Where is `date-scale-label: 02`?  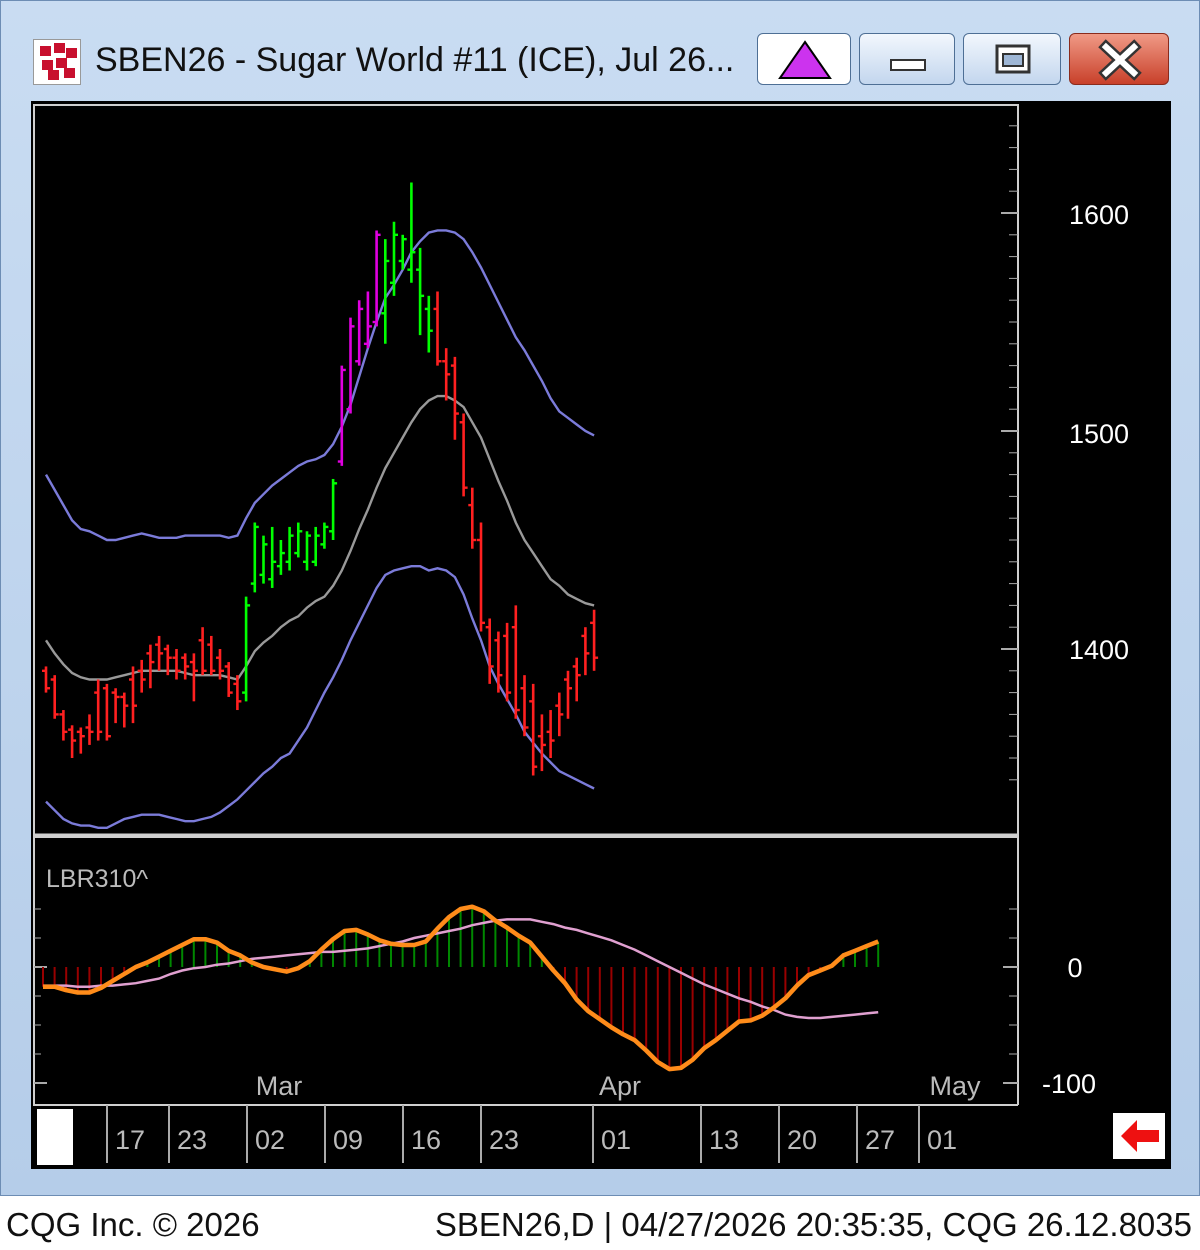 date-scale-label: 02 is located at coordinates (270, 1140).